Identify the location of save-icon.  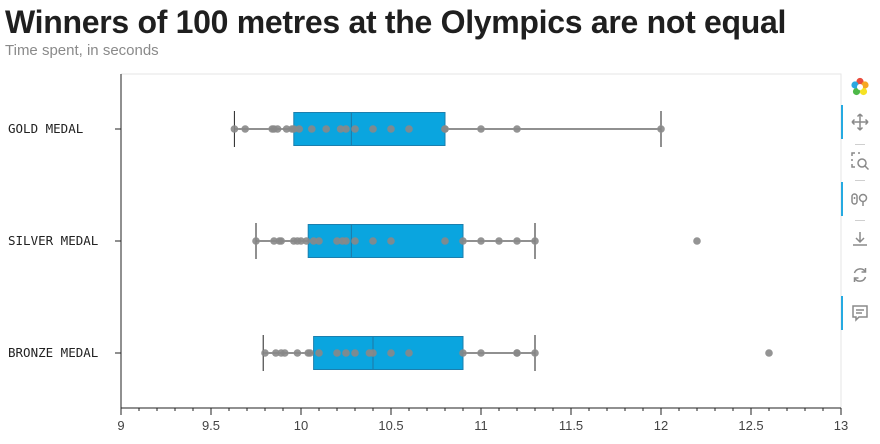
(860, 239).